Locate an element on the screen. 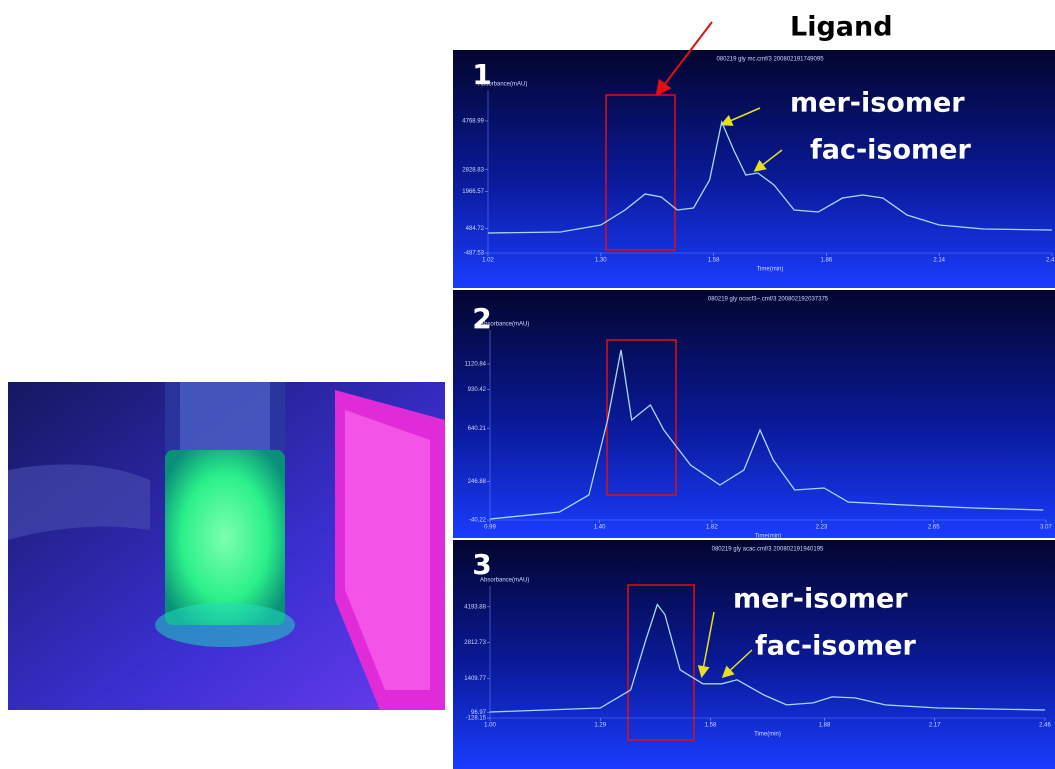 The width and height of the screenshot is (1055, 769). x-tick-label: 1.86 is located at coordinates (827, 261).